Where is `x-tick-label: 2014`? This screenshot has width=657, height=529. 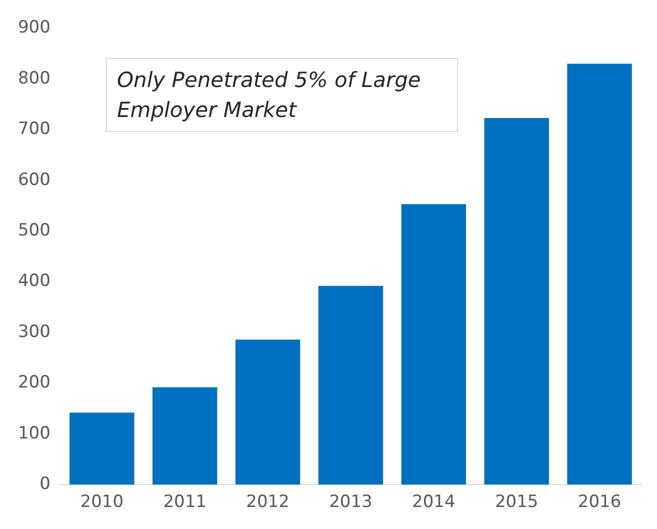
x-tick-label: 2014 is located at coordinates (434, 502).